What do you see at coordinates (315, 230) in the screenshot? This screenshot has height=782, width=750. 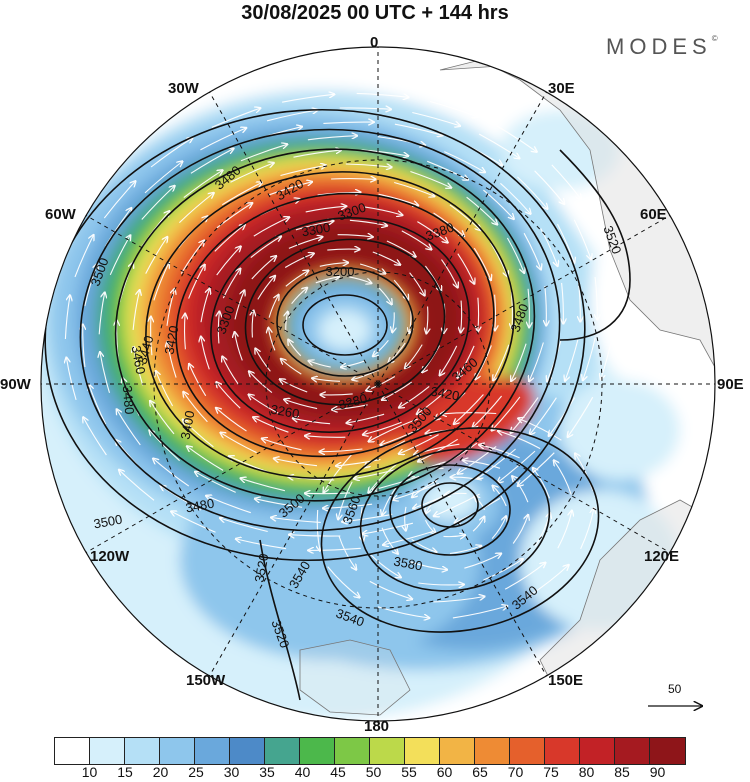 I see `contour-label: 3300` at bounding box center [315, 230].